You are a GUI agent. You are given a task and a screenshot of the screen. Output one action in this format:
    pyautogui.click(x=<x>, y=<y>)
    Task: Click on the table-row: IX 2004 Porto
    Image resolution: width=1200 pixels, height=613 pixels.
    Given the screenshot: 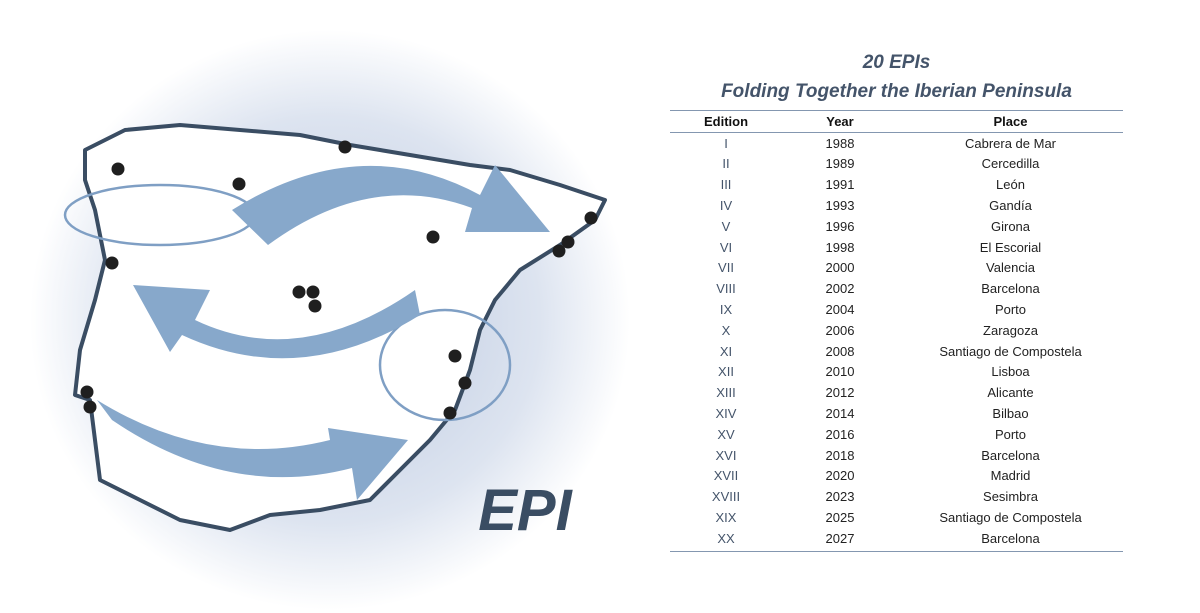 What is the action you would take?
    pyautogui.click(x=896, y=309)
    